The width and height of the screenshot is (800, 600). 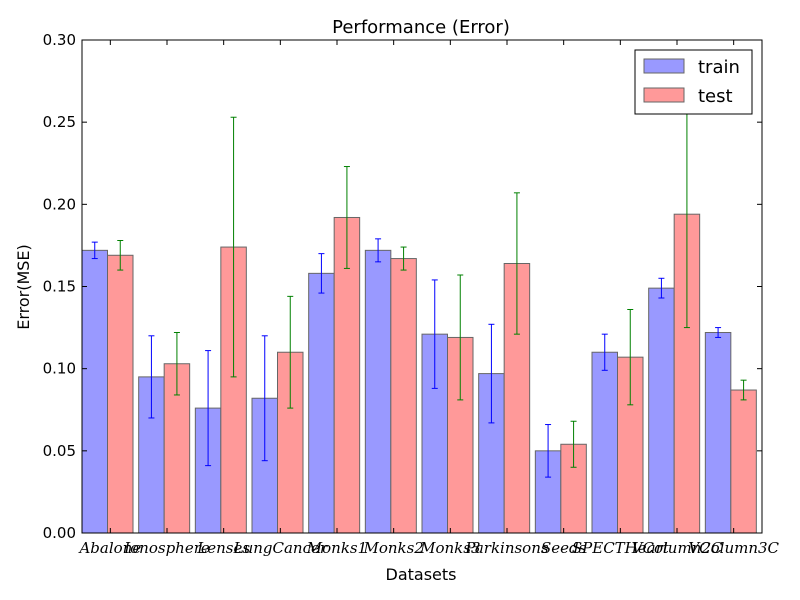 I want to click on errorbar-train-Ionosphere, so click(x=151, y=377).